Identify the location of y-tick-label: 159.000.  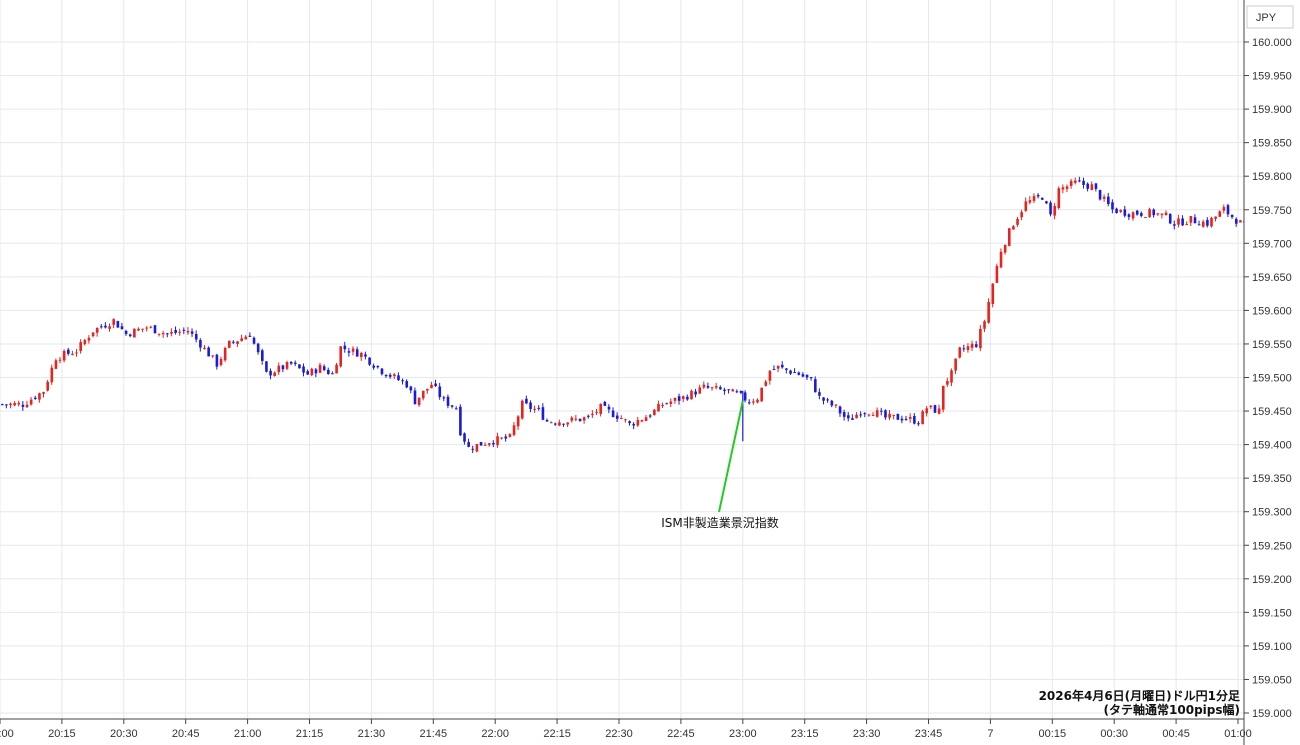
(1272, 714).